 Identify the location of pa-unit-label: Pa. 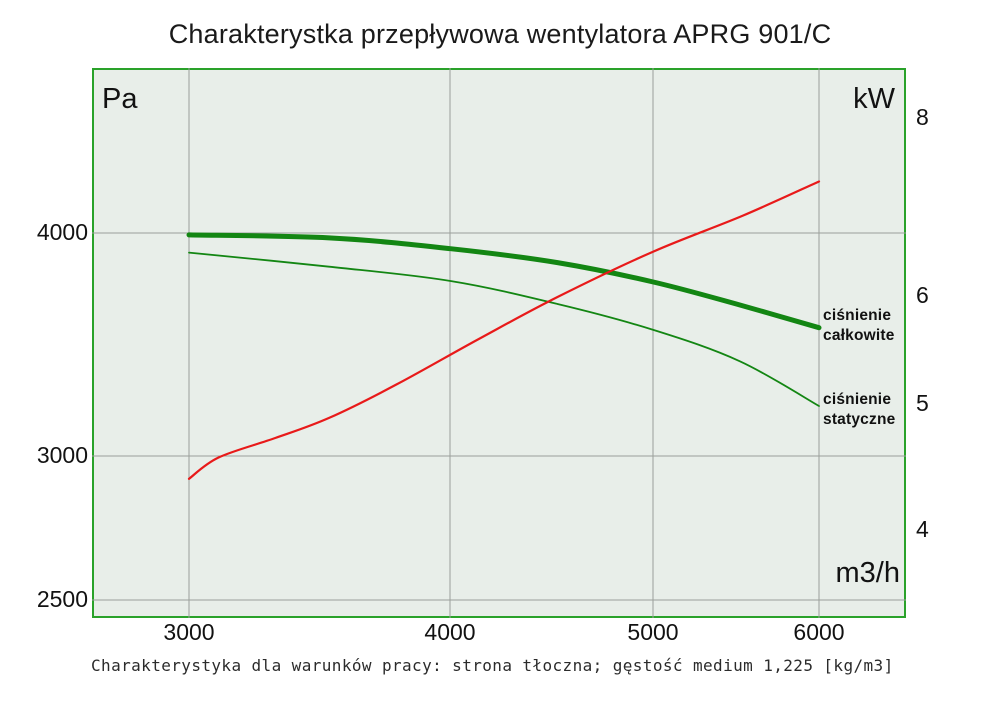
(120, 99).